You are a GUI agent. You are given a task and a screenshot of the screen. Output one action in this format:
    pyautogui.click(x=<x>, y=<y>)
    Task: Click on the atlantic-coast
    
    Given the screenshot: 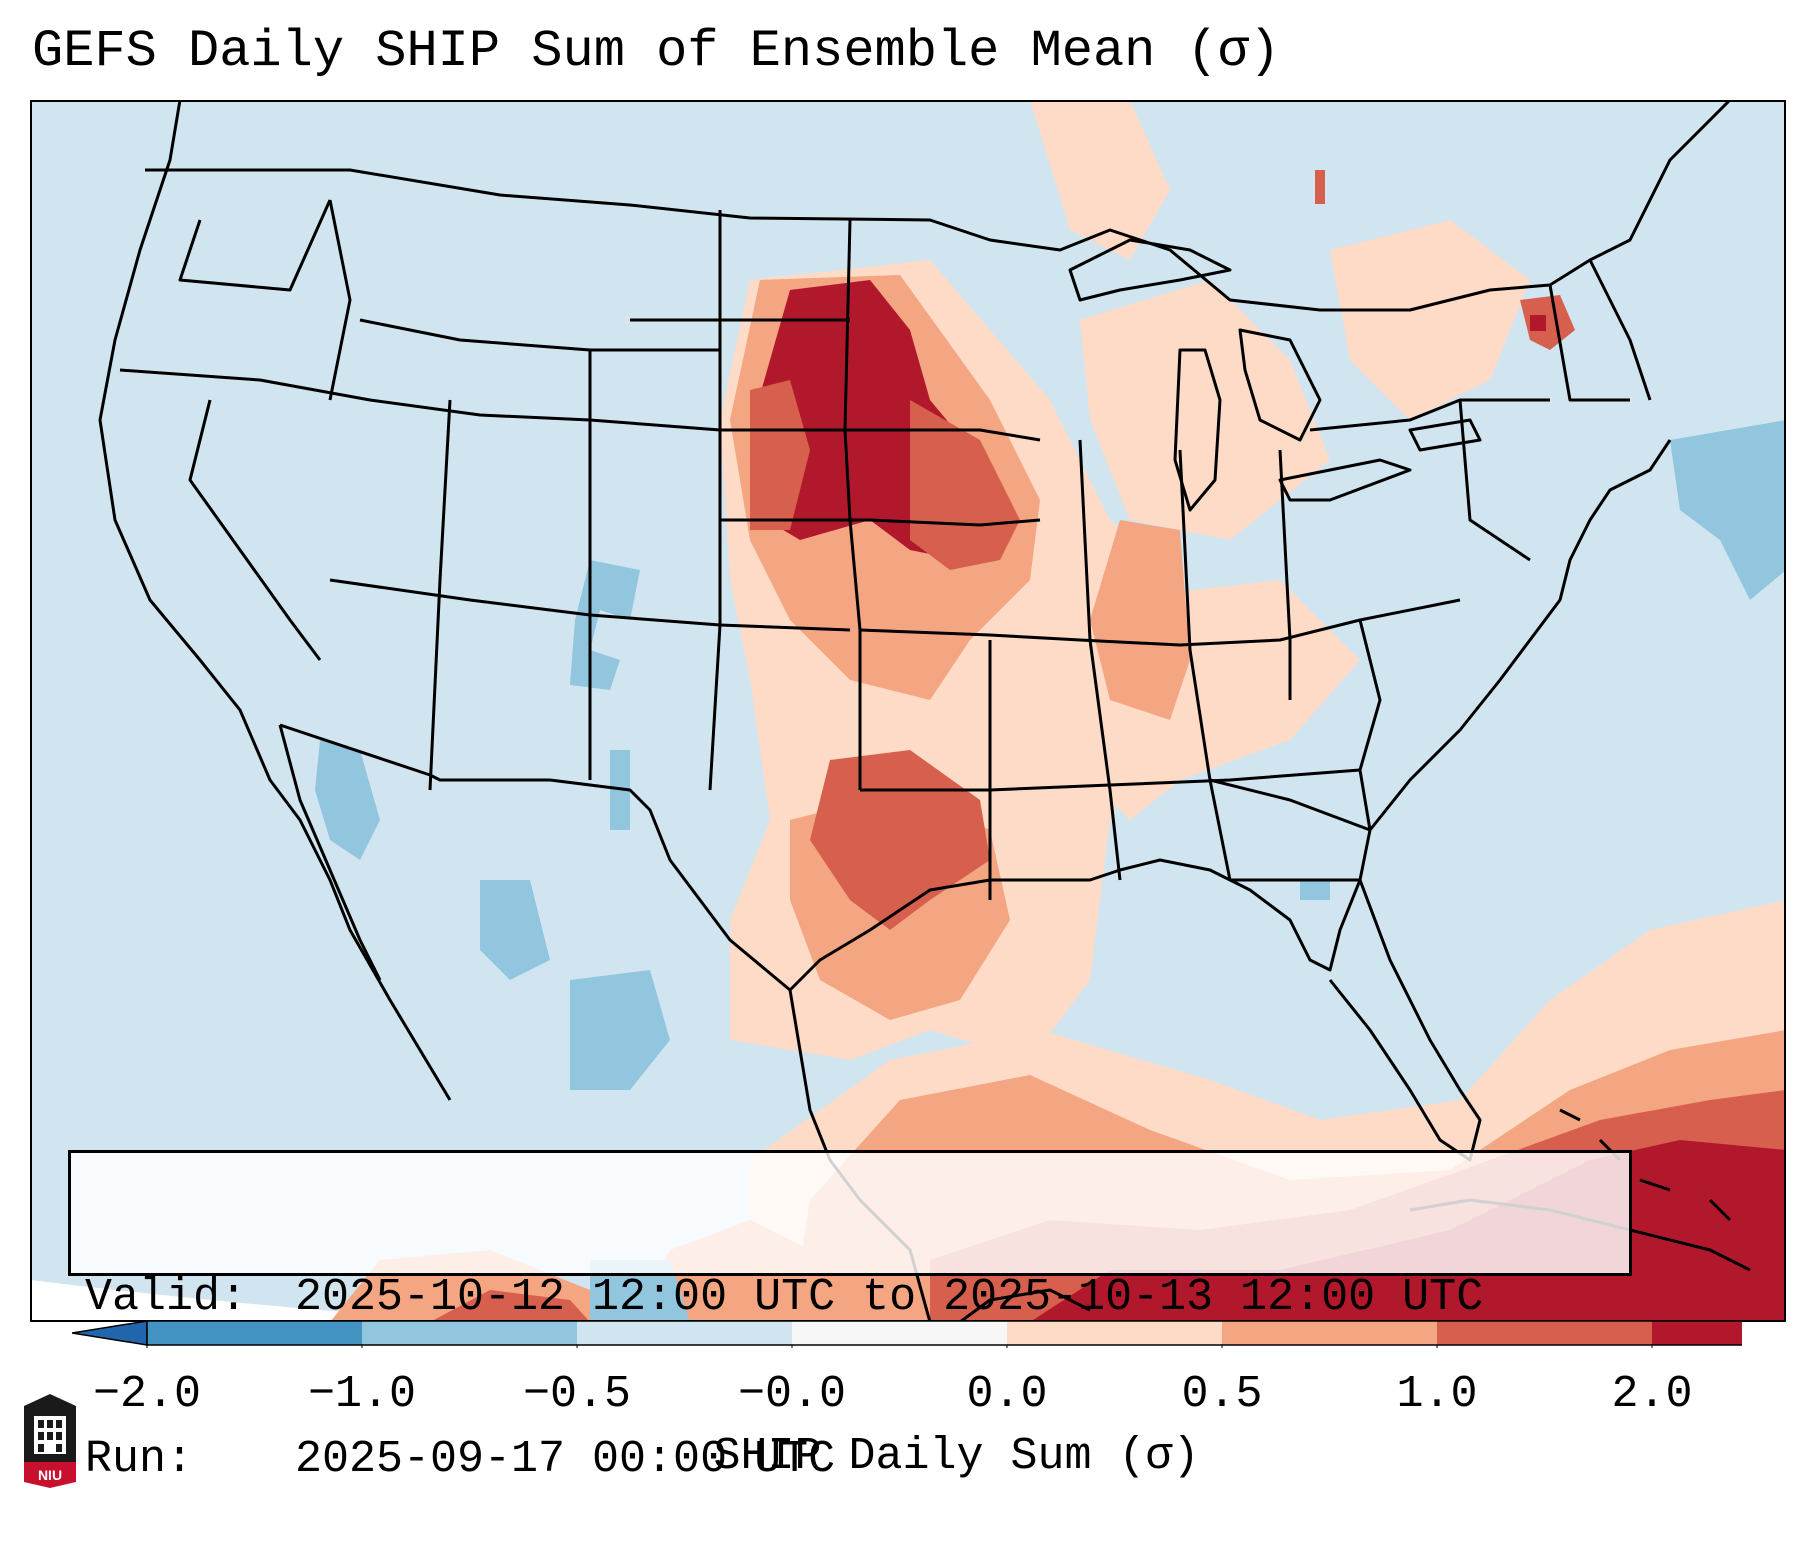 What is the action you would take?
    pyautogui.click(x=1515, y=660)
    